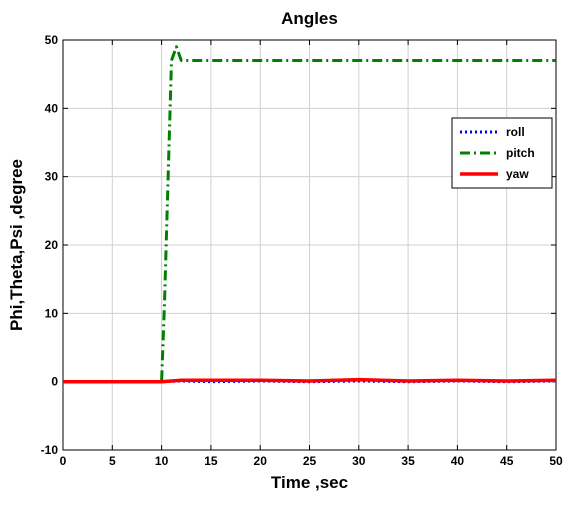  What do you see at coordinates (112, 461) in the screenshot?
I see `x-tick-label: 5` at bounding box center [112, 461].